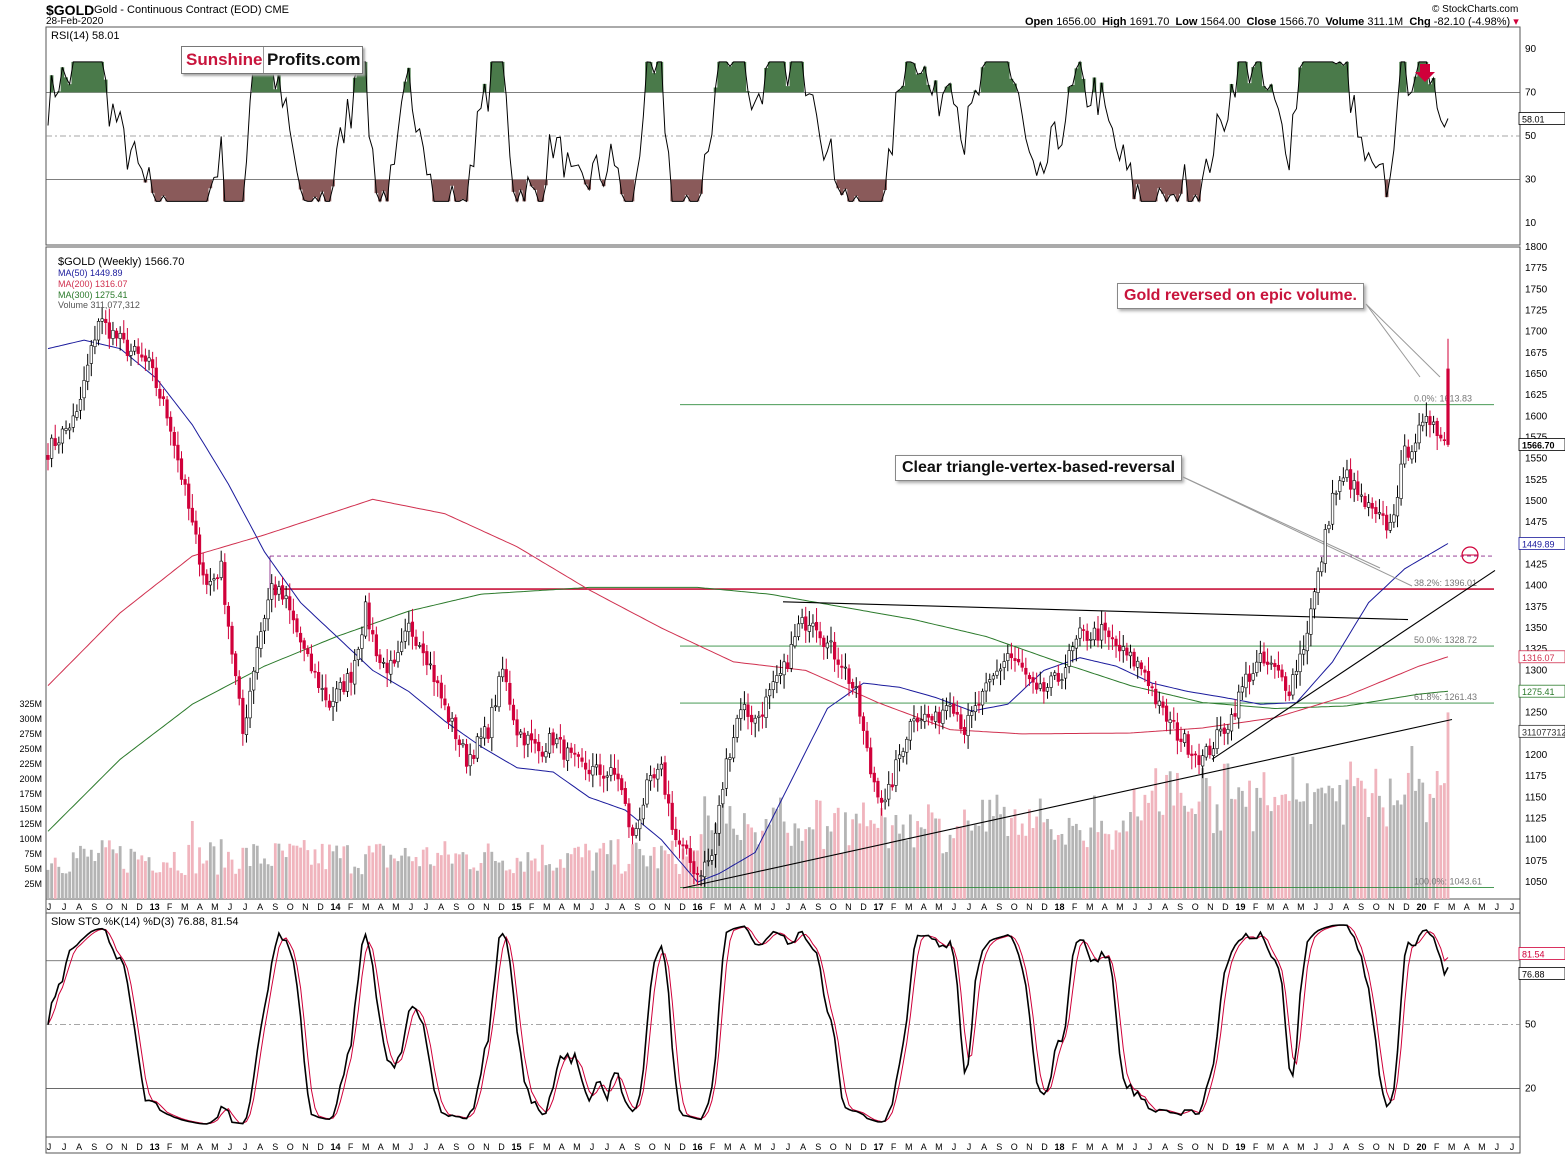 Image resolution: width=1565 pixels, height=1157 pixels. Describe the element at coordinates (1536, 670) in the screenshot. I see `axis-tick-label: 1300` at that location.